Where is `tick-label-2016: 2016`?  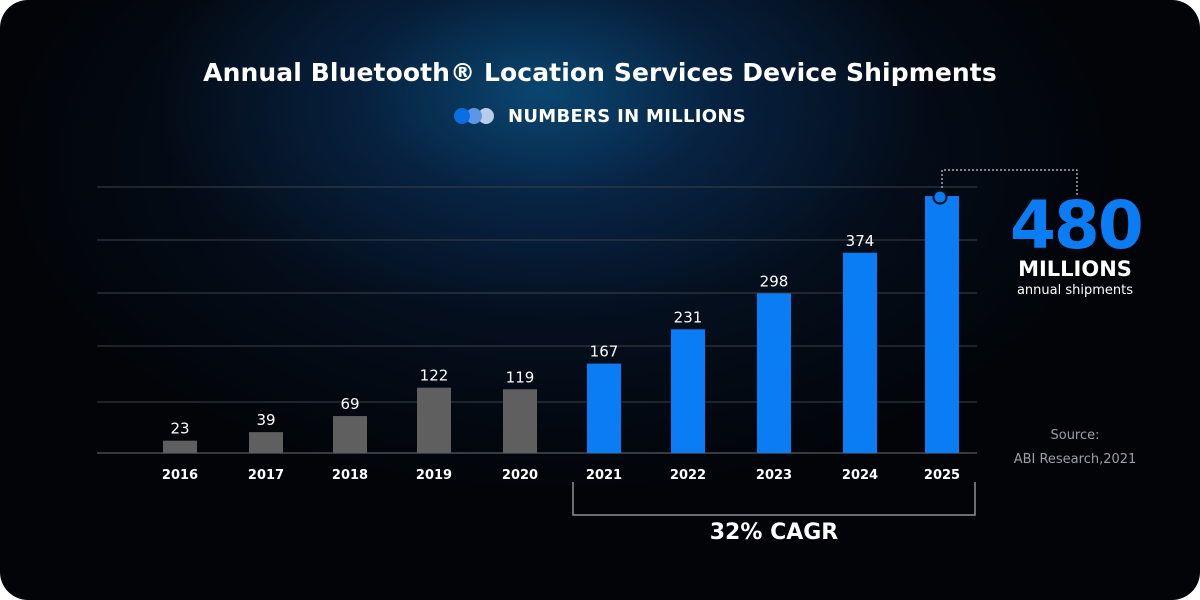
tick-label-2016: 2016 is located at coordinates (180, 475).